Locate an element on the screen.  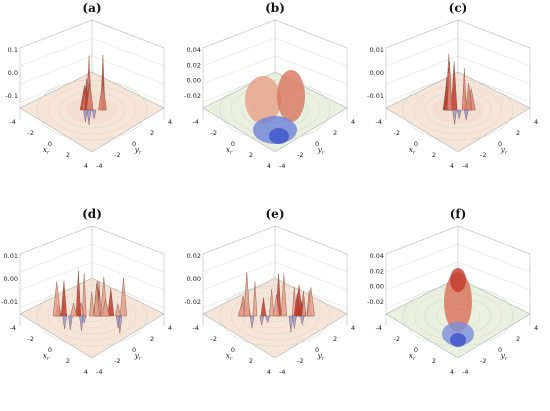
surface-plot: (f) 0.04 0.02 0.00 -0.02 -4 -2 0 2 4 4 2 0 -2 -4 xr yr is located at coordinates (452, 291).